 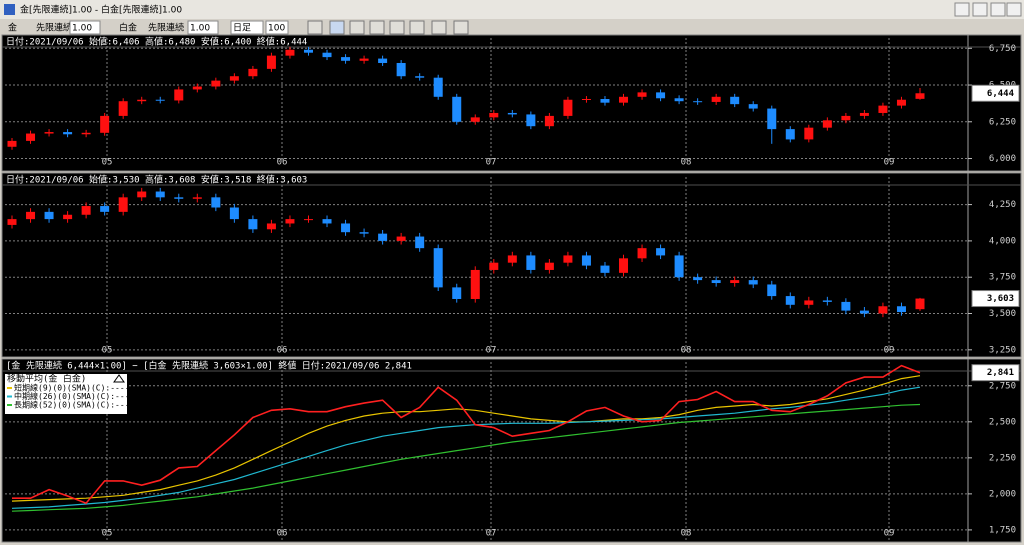 I want to click on close-button, so click(x=1014, y=9).